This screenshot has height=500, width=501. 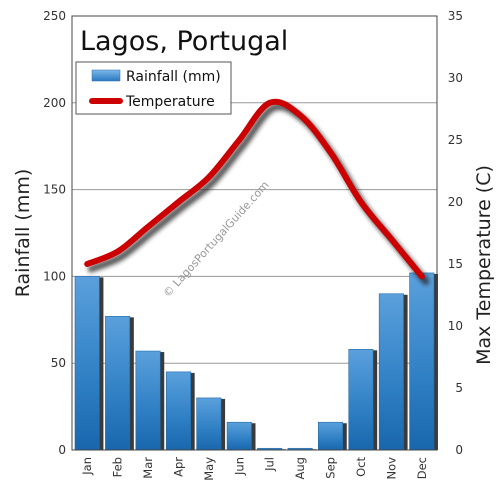 What do you see at coordinates (459, 450) in the screenshot?
I see `y-right-tick-label: 0` at bounding box center [459, 450].